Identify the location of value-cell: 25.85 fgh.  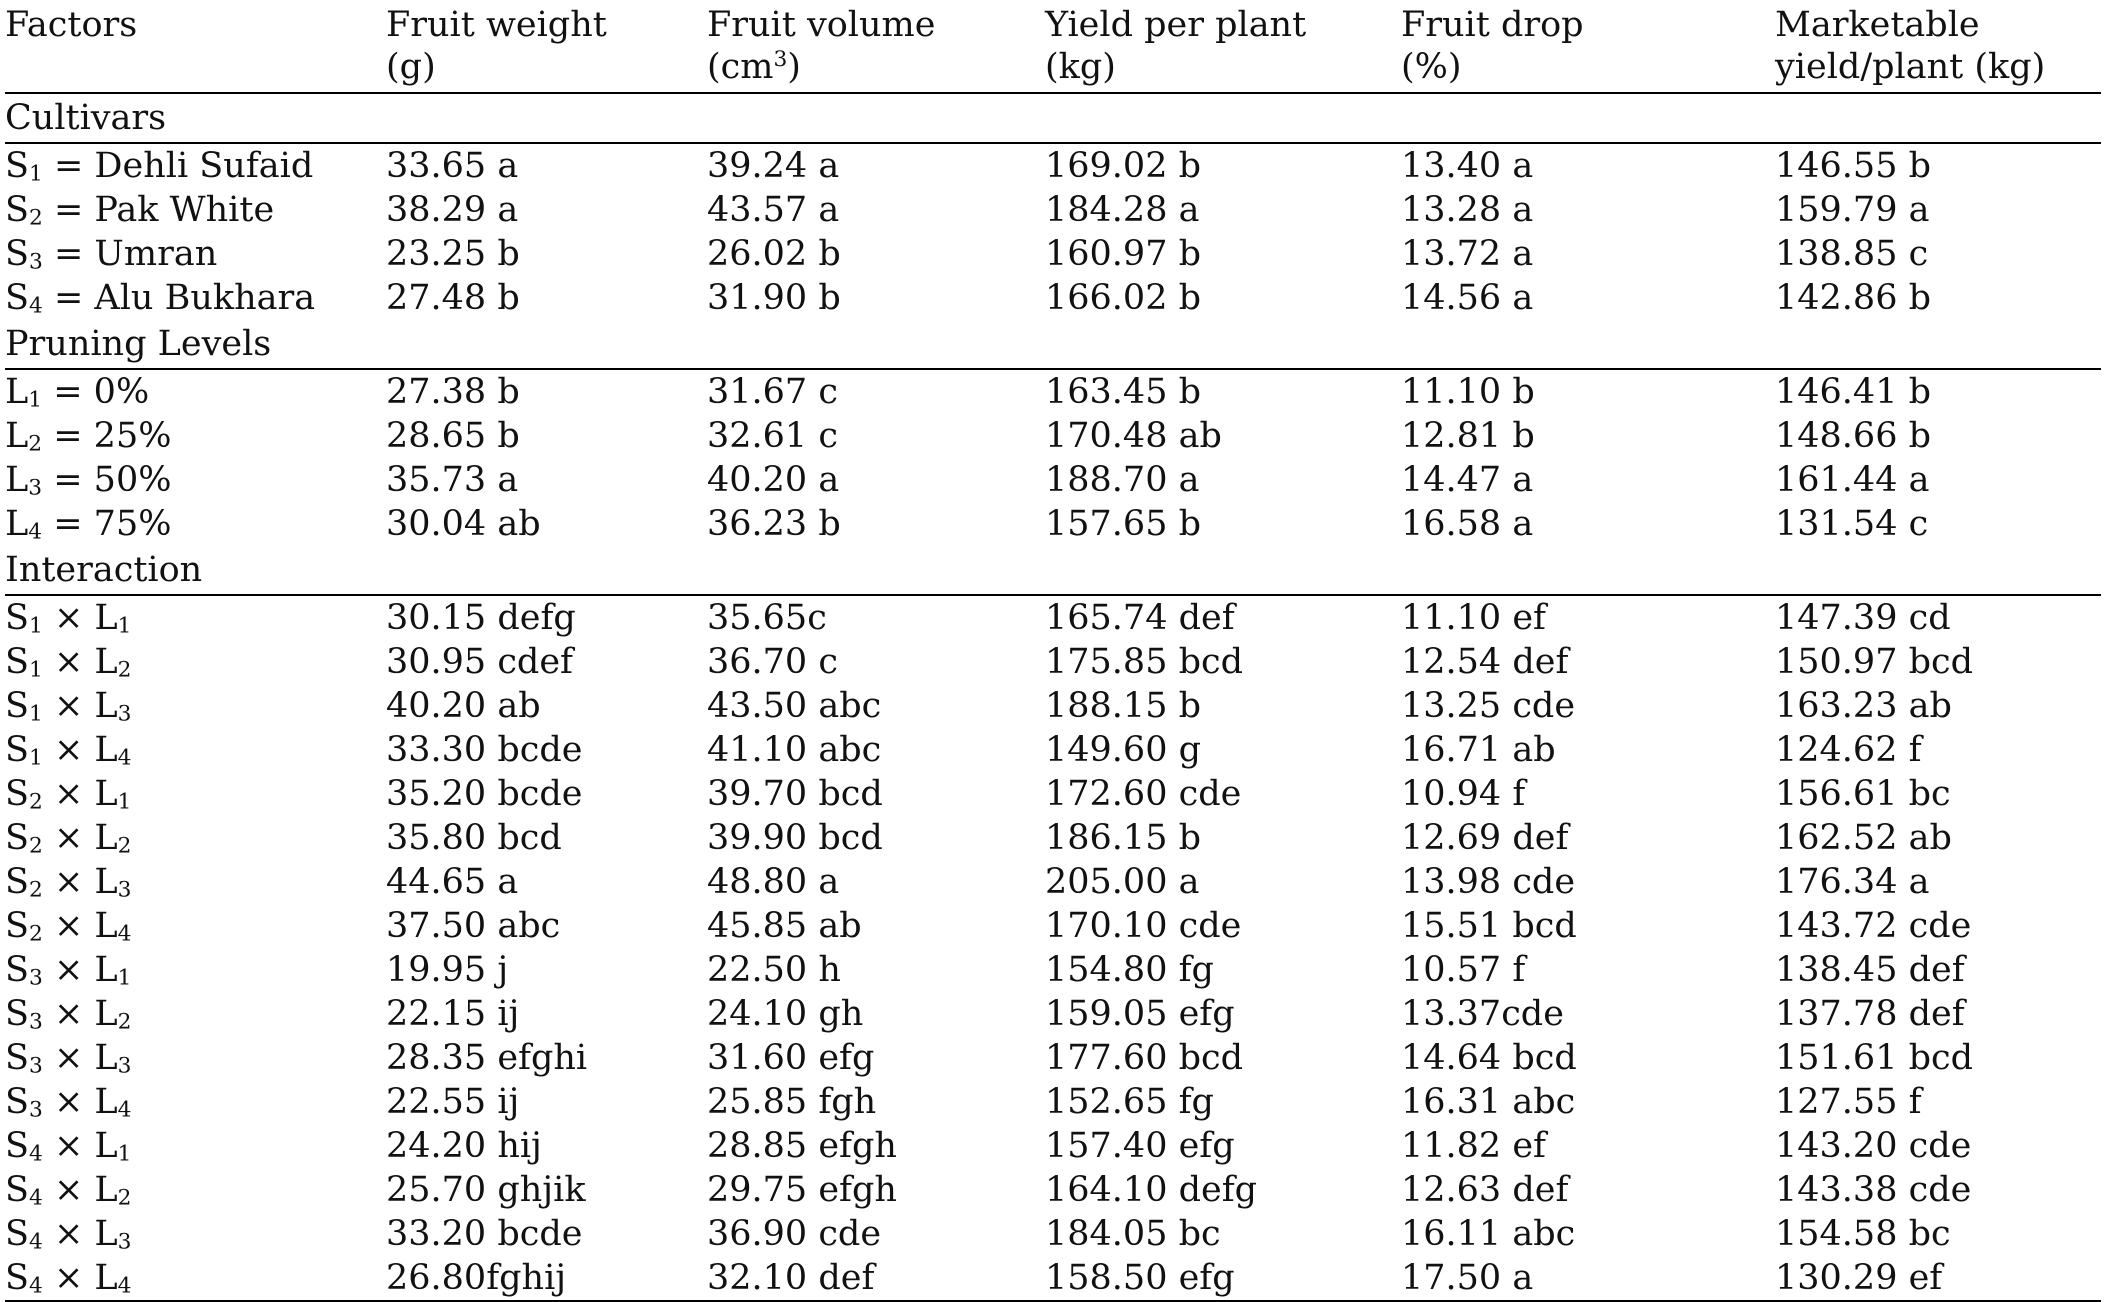
(792, 1102).